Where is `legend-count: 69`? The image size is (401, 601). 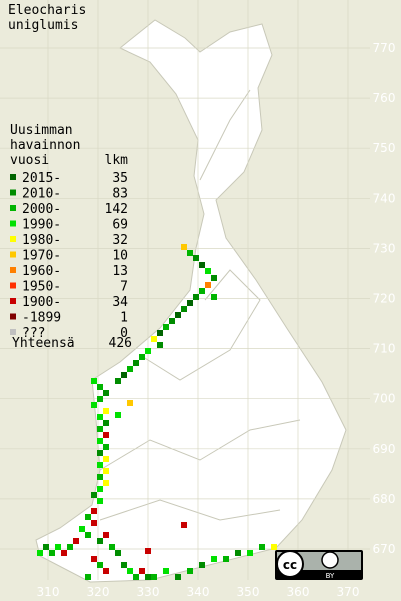 legend-count: 69 is located at coordinates (120, 225).